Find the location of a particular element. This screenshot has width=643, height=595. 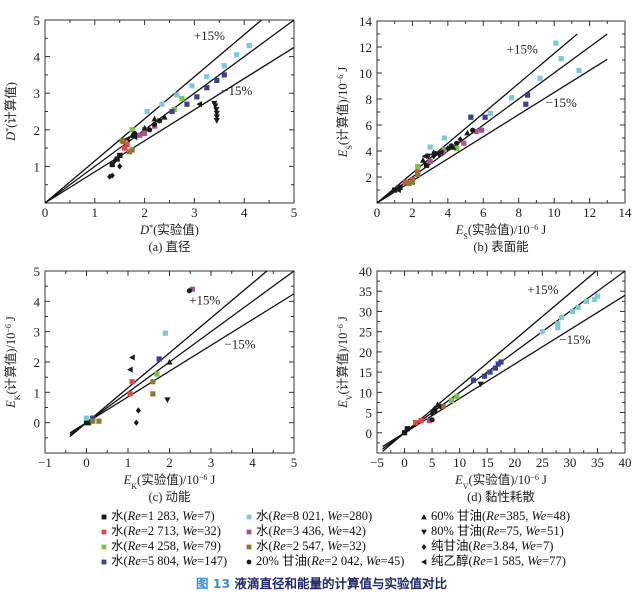

x-axis-label: EK(实验值)/10−6 J is located at coordinates (169, 481).